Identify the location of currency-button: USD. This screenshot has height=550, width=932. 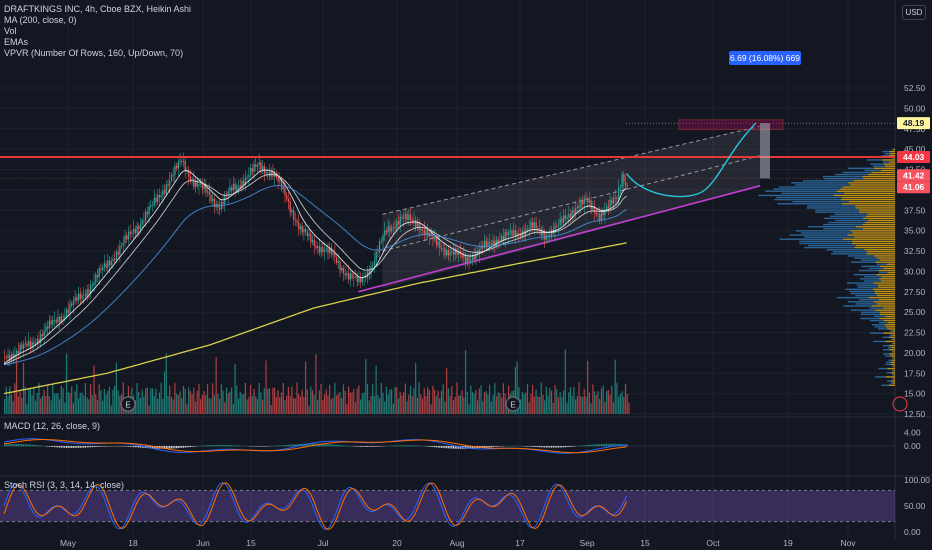
(914, 12).